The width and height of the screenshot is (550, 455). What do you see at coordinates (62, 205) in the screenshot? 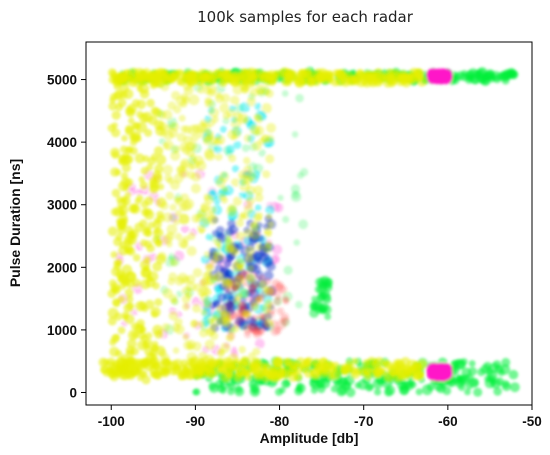
I see `y-tick-label: 3000` at bounding box center [62, 205].